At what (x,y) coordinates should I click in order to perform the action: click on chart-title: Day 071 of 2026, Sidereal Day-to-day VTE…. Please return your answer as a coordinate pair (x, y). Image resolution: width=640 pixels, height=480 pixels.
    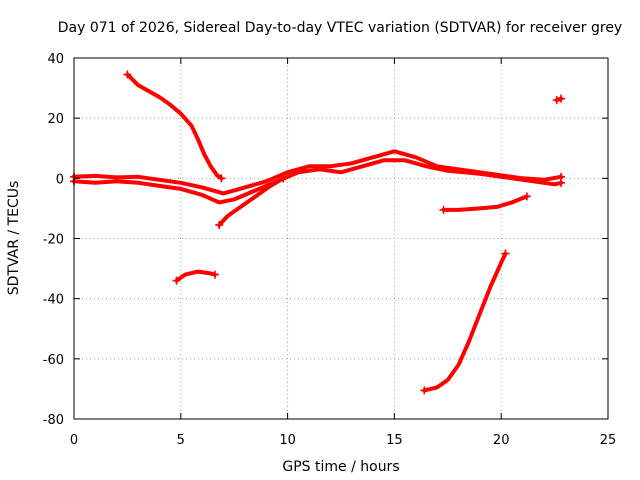
    Looking at the image, I should click on (340, 28).